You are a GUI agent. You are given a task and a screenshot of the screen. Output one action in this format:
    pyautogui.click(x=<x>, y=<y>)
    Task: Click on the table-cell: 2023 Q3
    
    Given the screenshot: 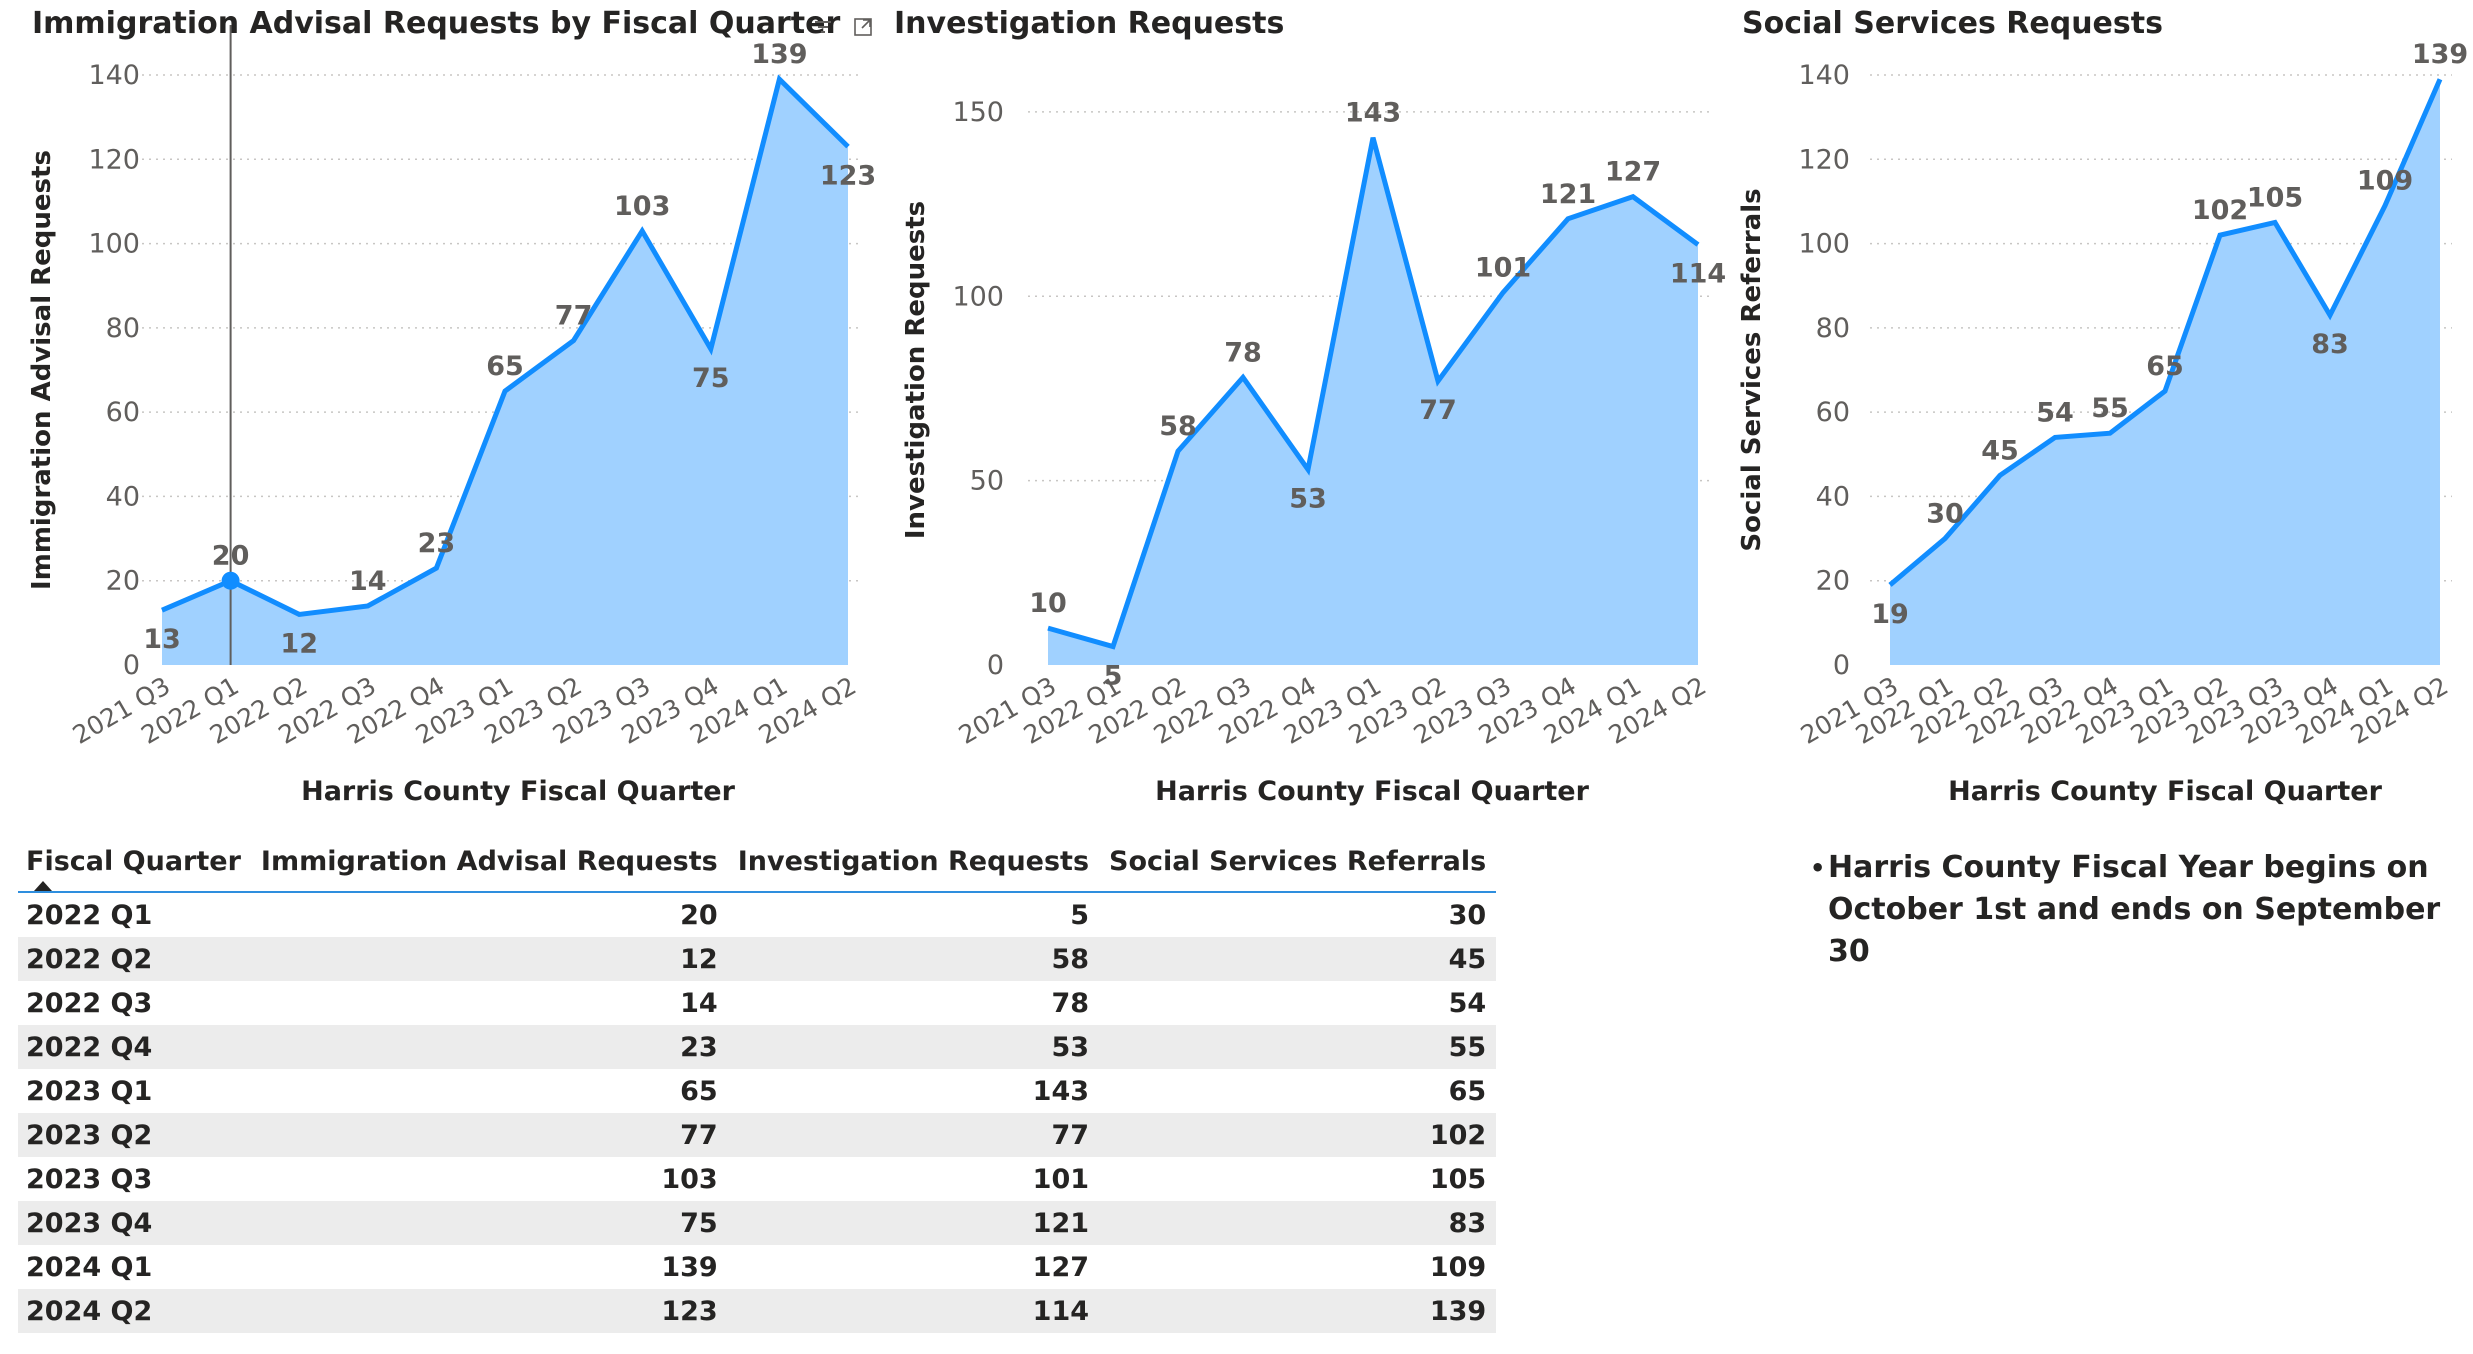 What is the action you would take?
    pyautogui.click(x=89, y=1179)
    